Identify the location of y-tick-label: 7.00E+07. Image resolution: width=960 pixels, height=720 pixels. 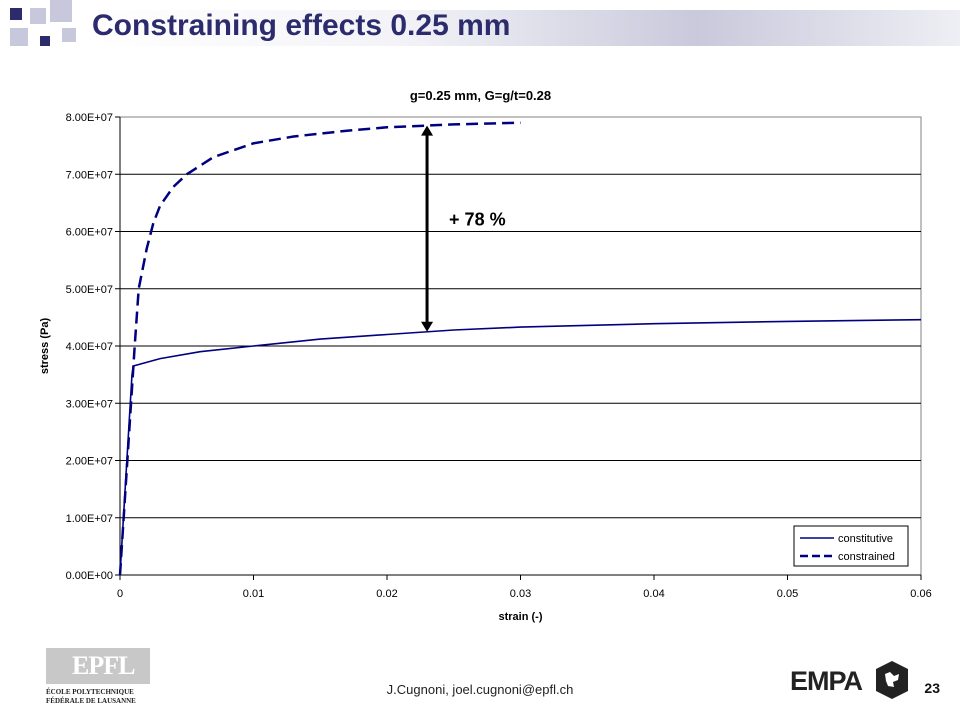
(89, 175).